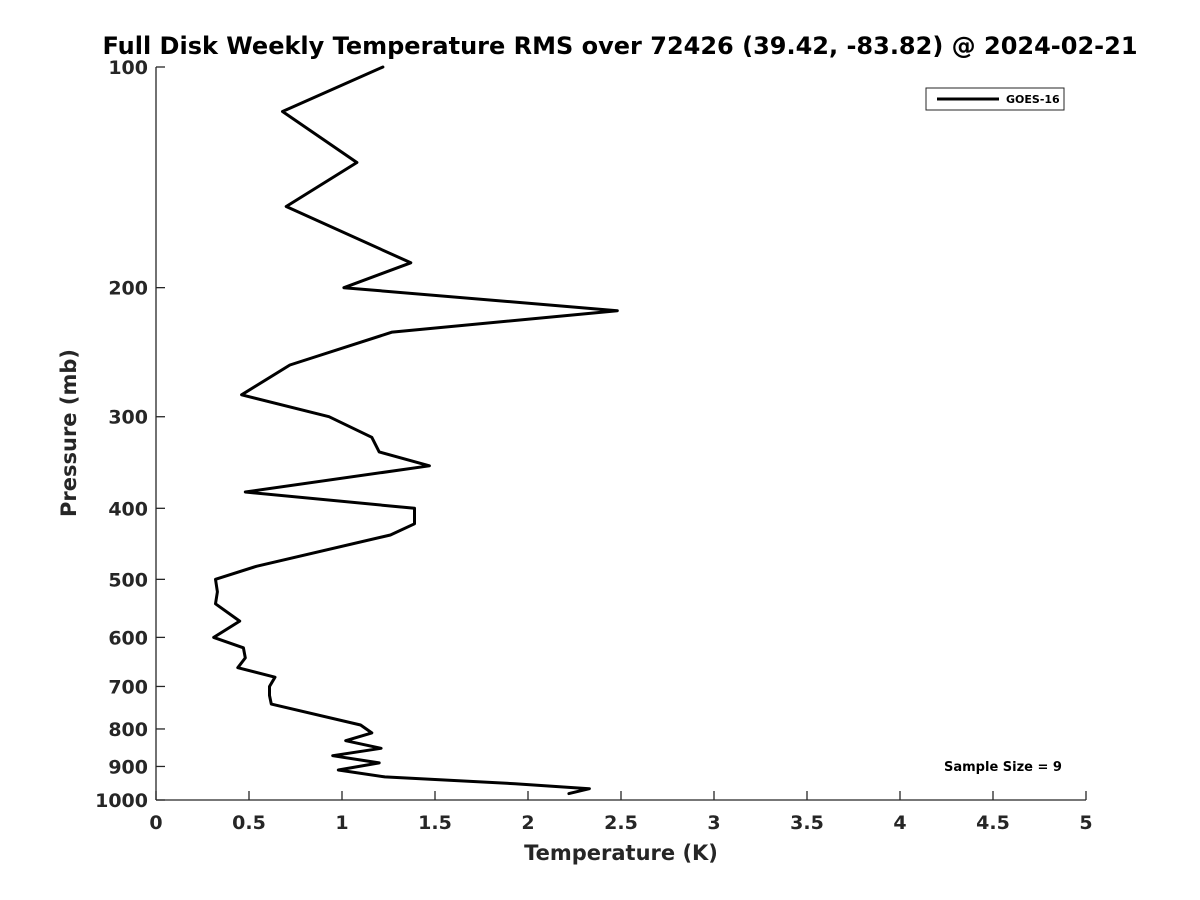 The height and width of the screenshot is (900, 1200). I want to click on y-ticks: 100 200 300 400 500 600 700 800 900 1000, so click(130, 434).